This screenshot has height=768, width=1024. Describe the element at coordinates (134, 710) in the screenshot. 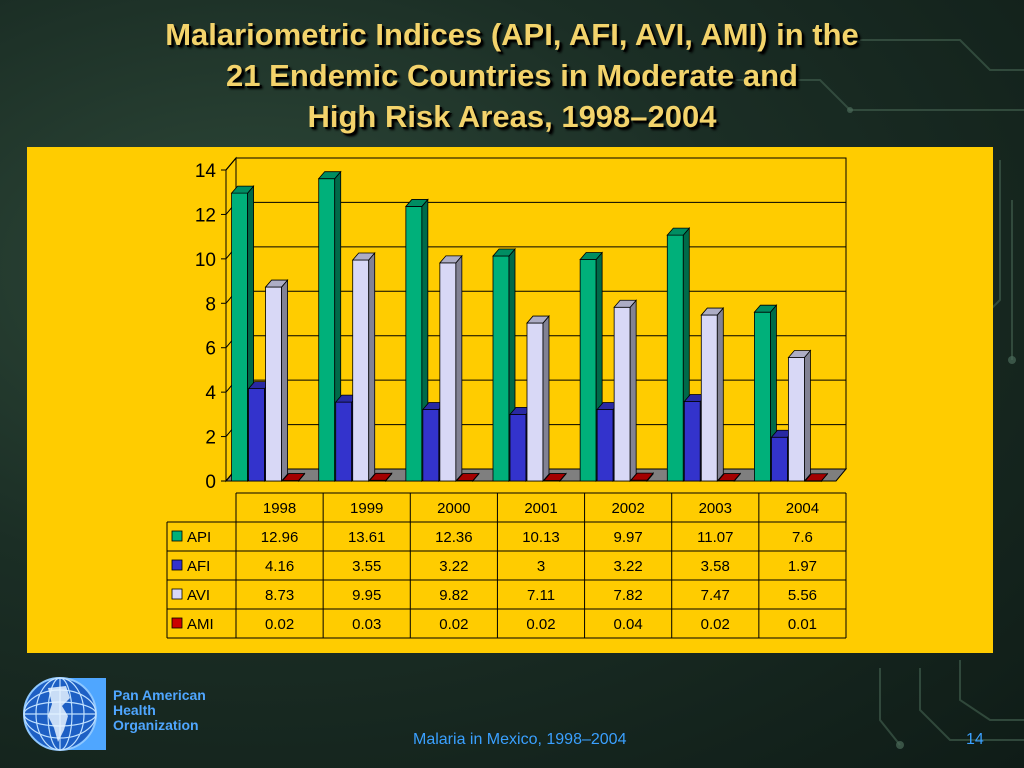

I see `org-line-2: Health` at that location.